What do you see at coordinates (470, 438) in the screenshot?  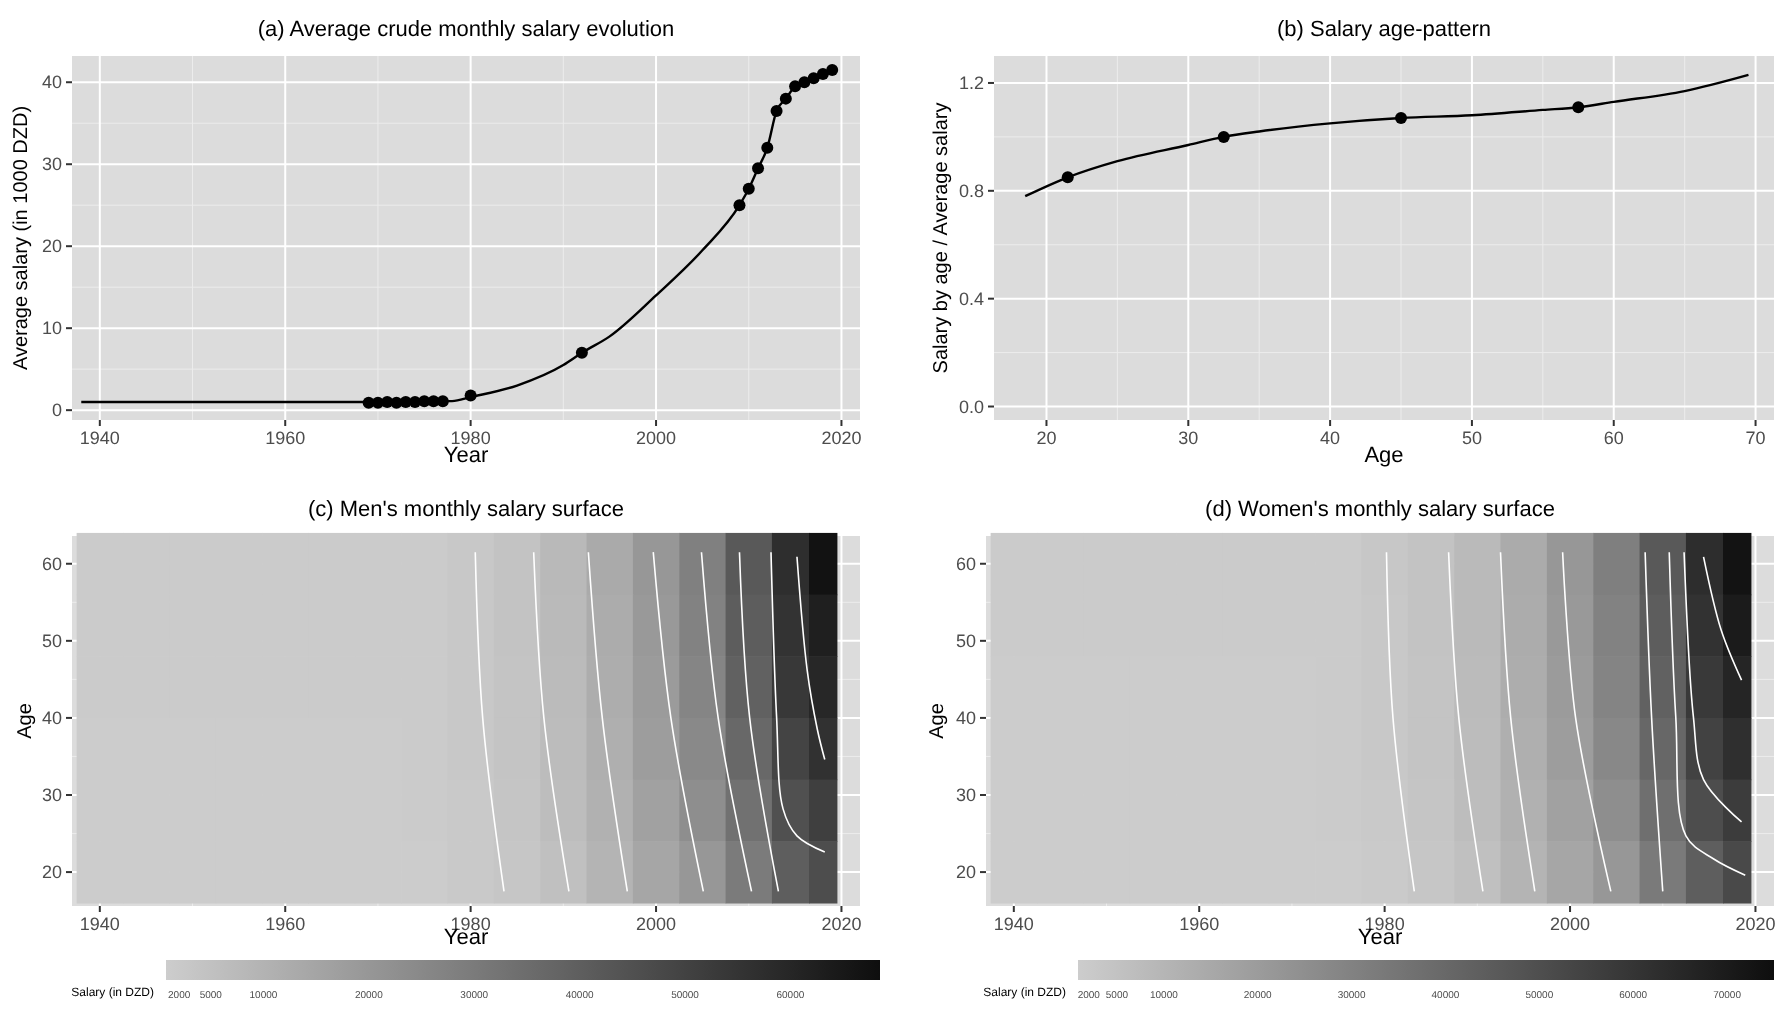 I see `x-tick-label: 1980` at bounding box center [470, 438].